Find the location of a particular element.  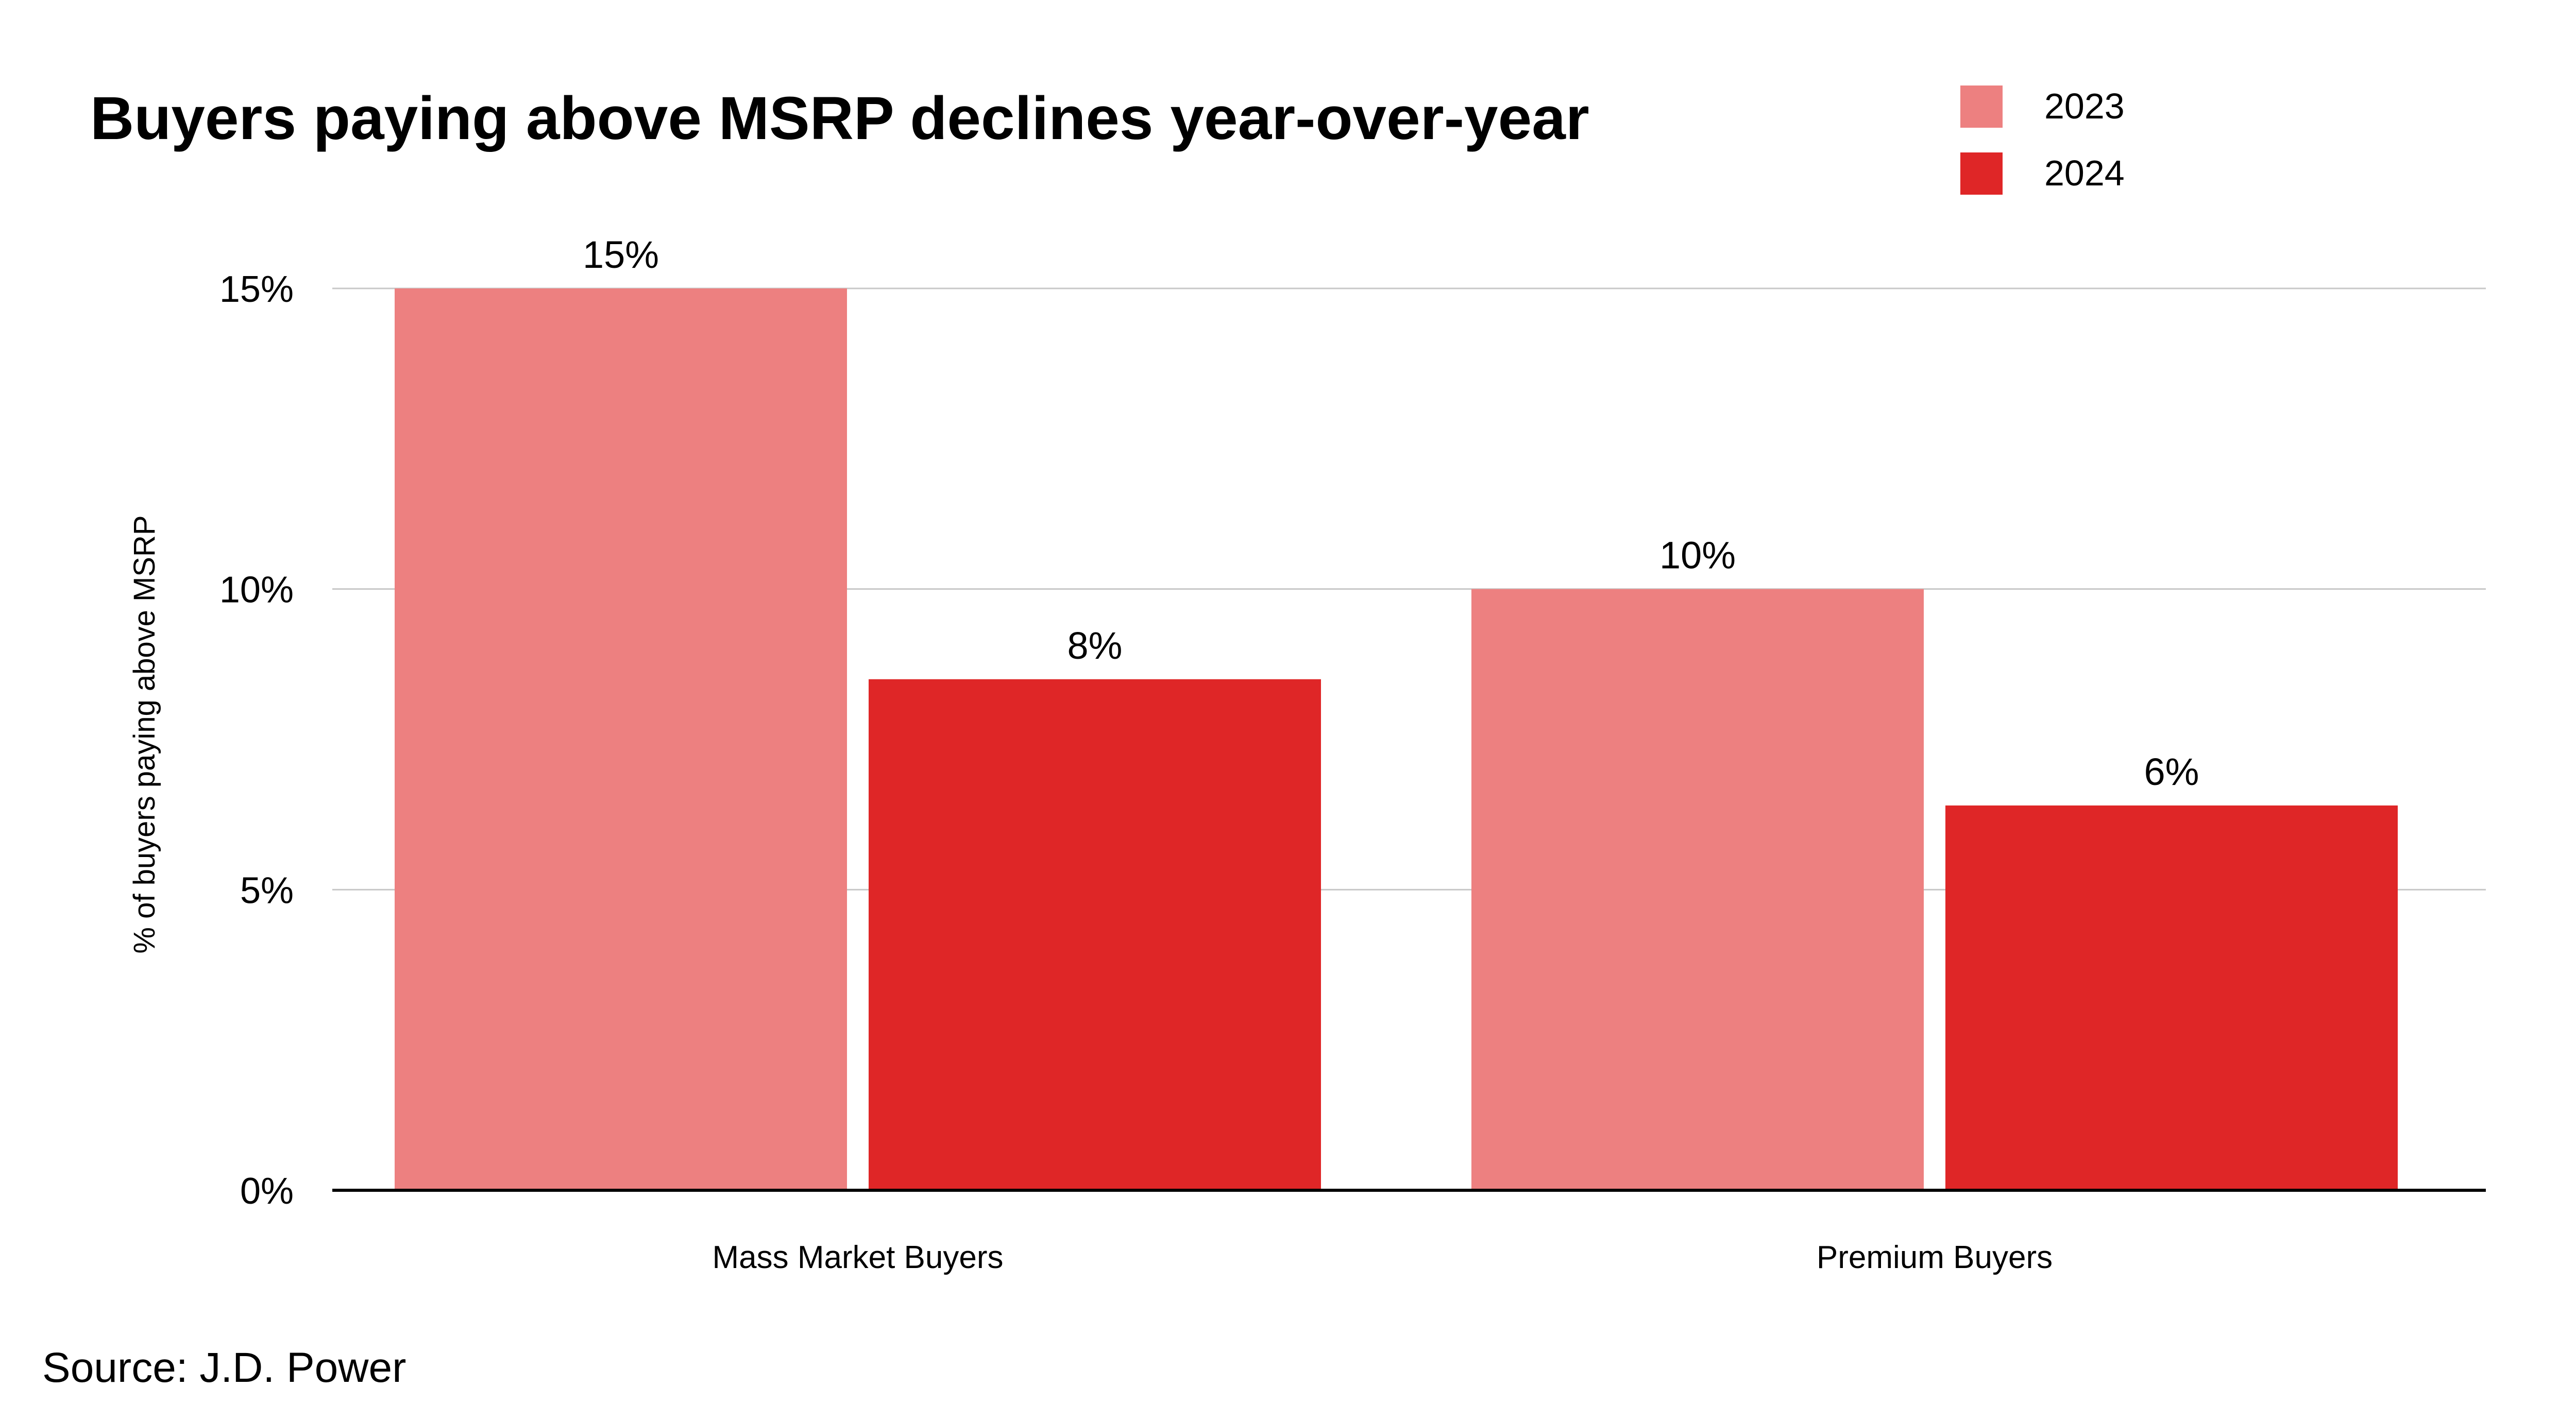

x-category-label: Premium Buyers is located at coordinates (1935, 1257).